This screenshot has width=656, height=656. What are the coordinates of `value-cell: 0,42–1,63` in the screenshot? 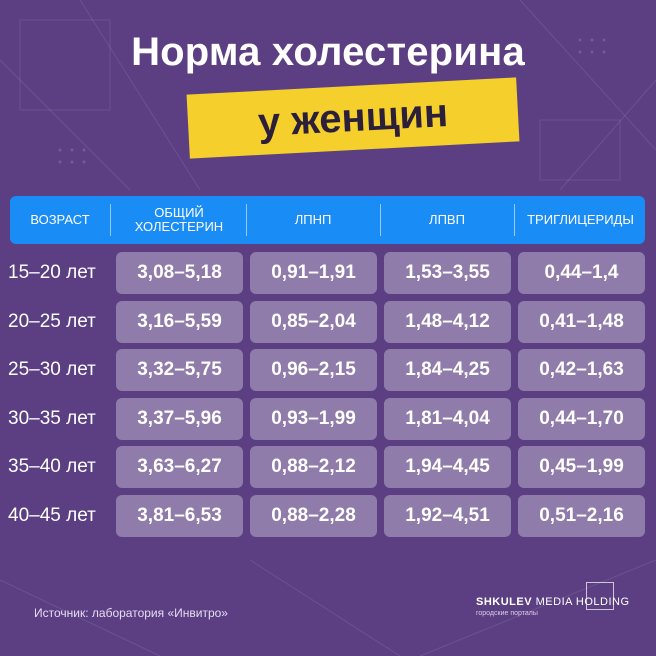 It's located at (581, 370).